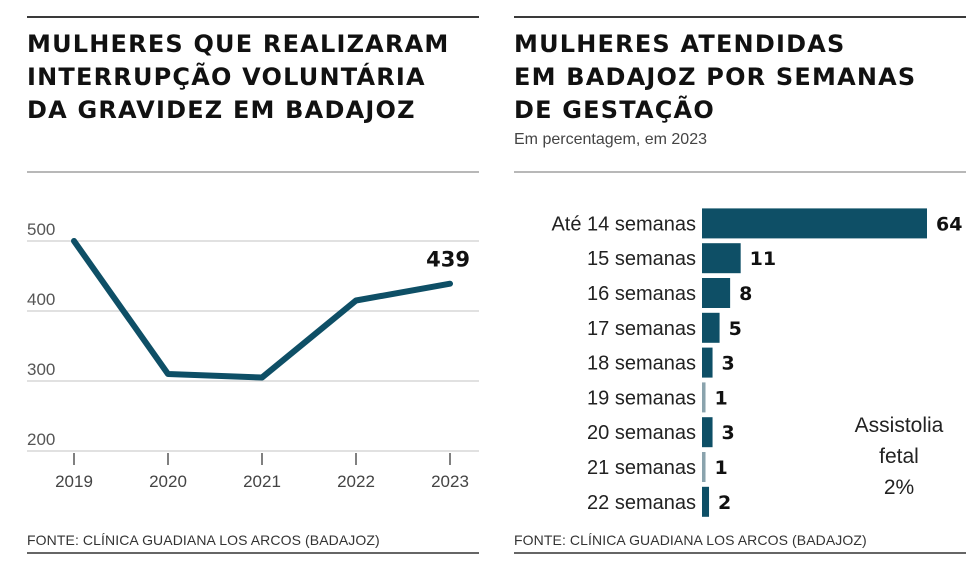  Describe the element at coordinates (641, 433) in the screenshot. I see `category-label: 20 semanas` at that location.